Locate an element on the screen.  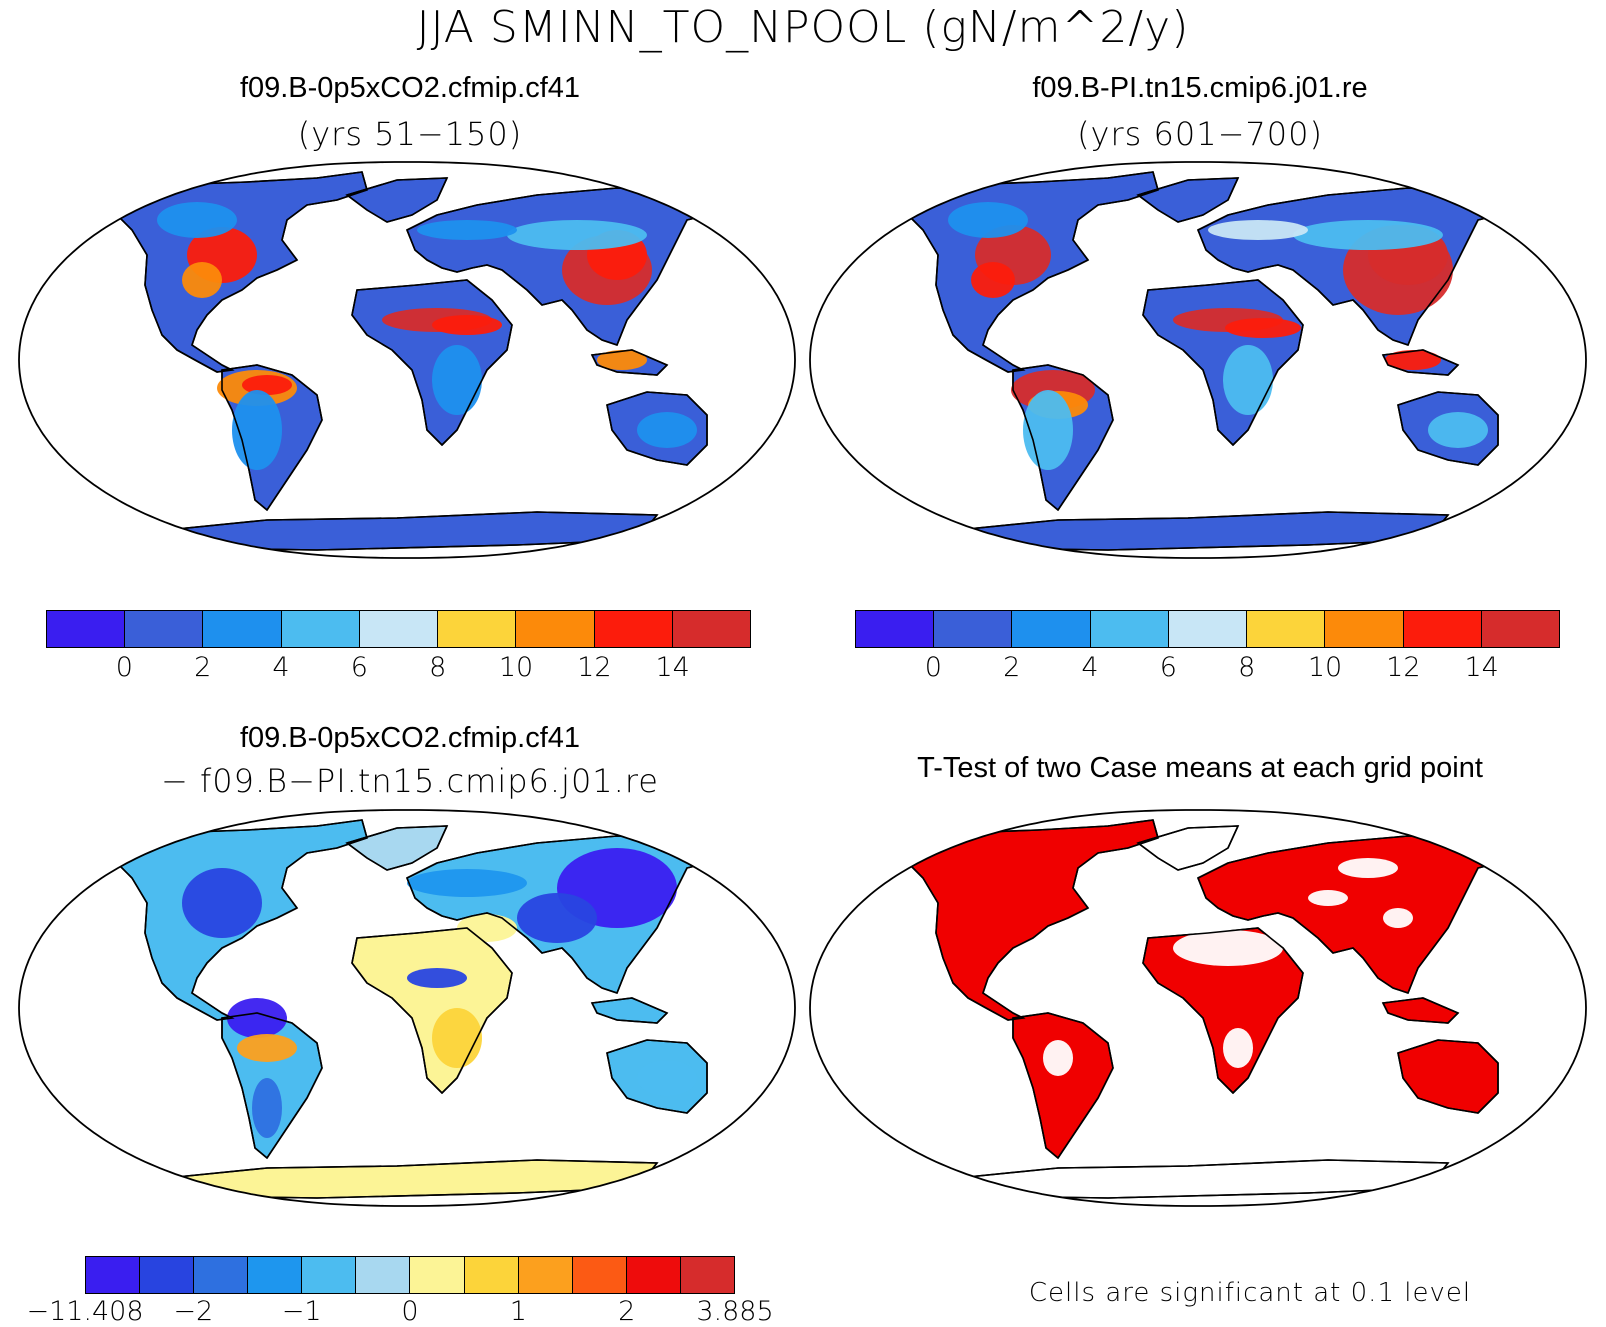
colorbar-tick-label: −1 is located at coordinates (301, 1311).